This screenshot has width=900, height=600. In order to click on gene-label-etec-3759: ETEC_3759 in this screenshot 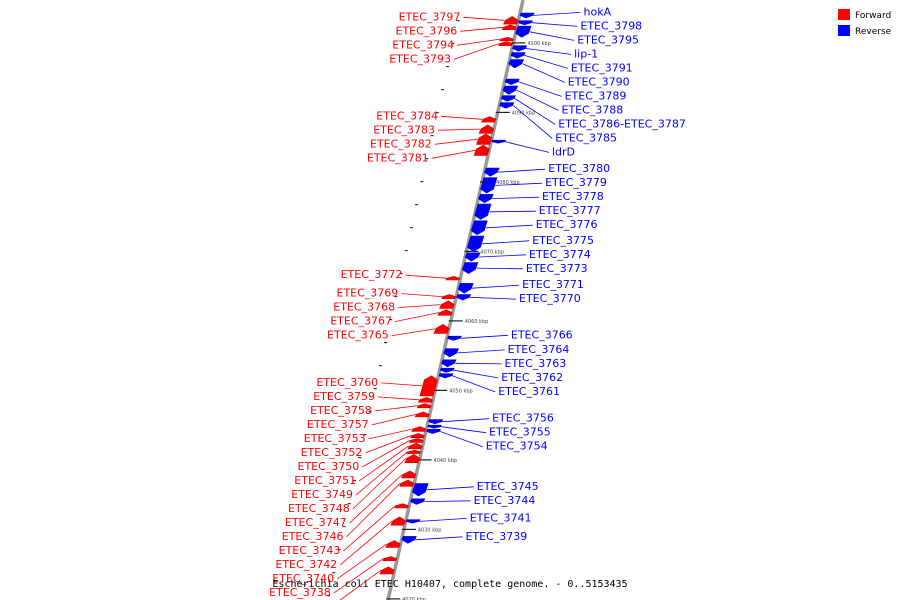, I will do `click(344, 396)`.